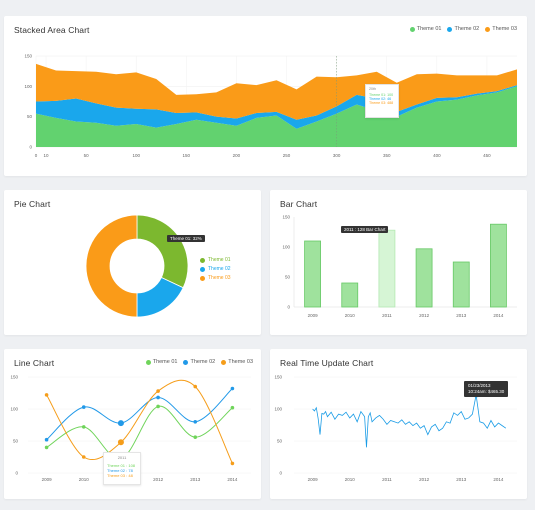 The image size is (535, 517). Describe the element at coordinates (479, 385) in the screenshot. I see `tooltip-date: 01/23/2013` at that location.